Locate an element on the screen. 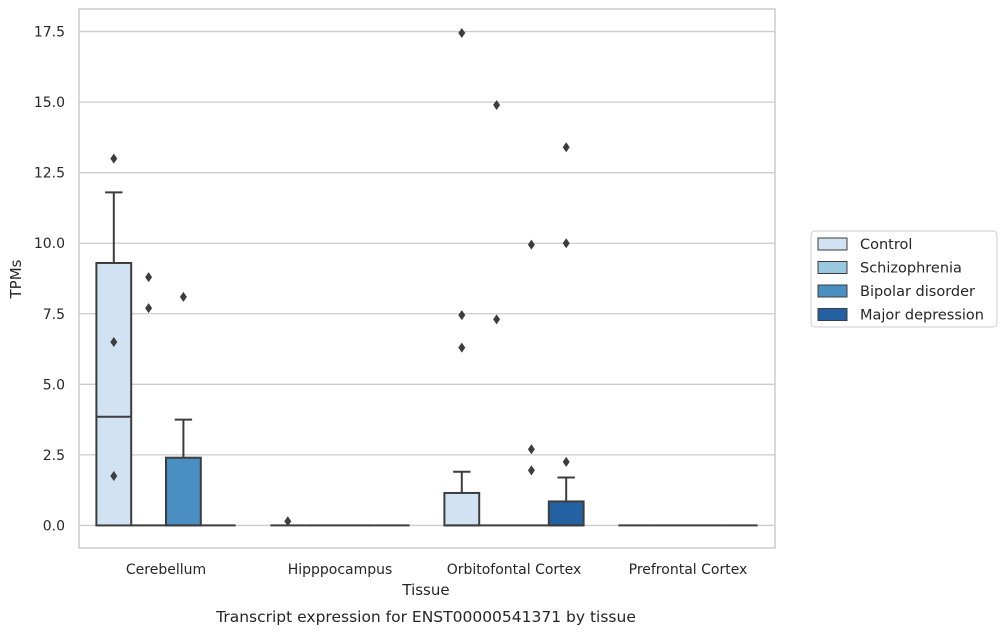  box-major-depression is located at coordinates (566, 501).